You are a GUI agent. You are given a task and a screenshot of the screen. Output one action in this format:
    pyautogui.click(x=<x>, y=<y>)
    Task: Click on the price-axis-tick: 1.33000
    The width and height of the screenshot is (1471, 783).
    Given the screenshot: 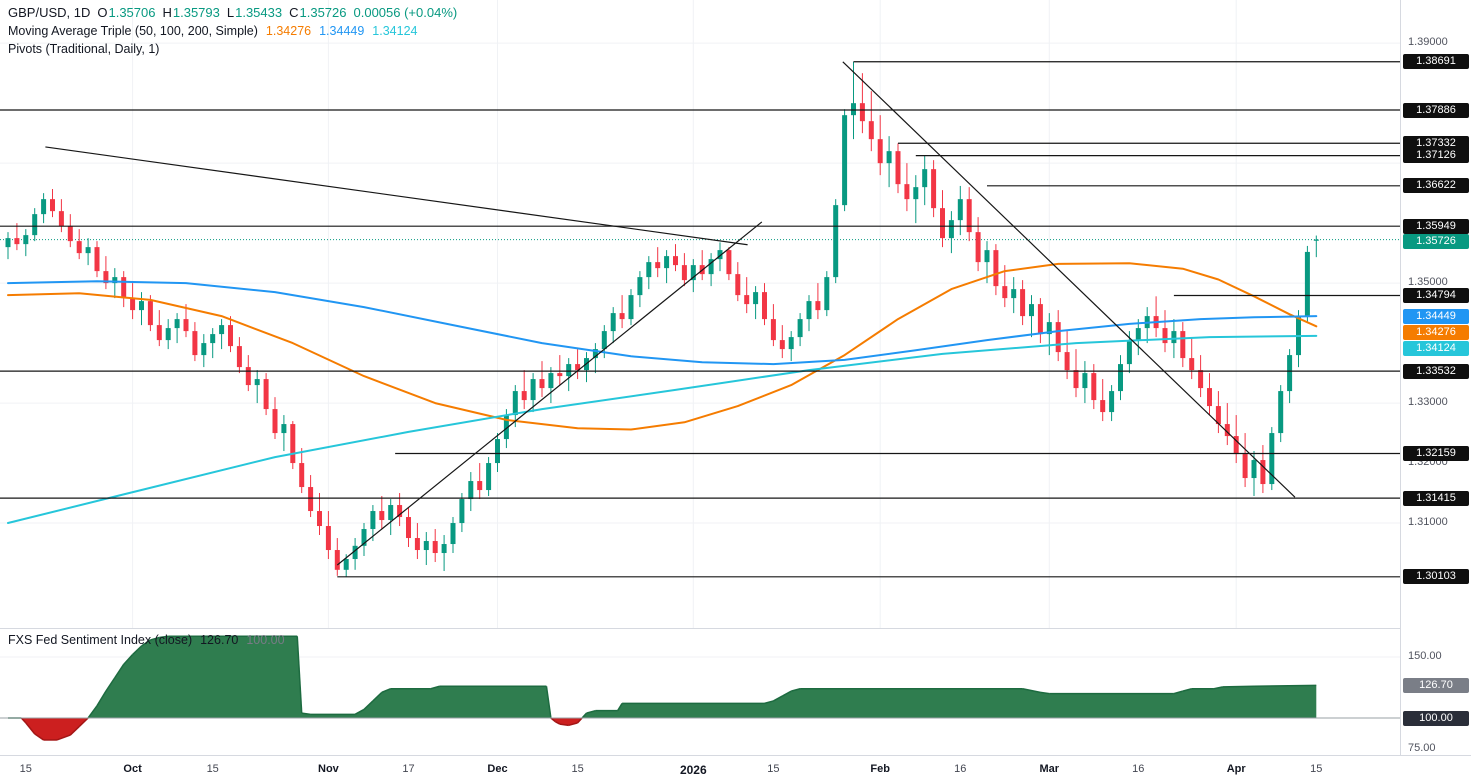 What is the action you would take?
    pyautogui.click(x=1428, y=402)
    